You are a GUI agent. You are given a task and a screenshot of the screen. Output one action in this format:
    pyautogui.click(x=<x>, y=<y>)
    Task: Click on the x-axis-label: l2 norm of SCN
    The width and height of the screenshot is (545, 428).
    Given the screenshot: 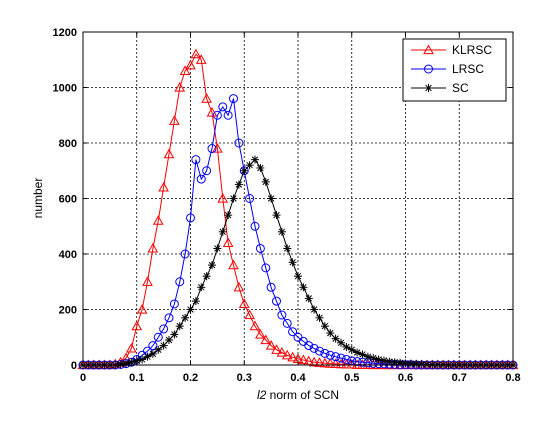 What is the action you would take?
    pyautogui.click(x=298, y=395)
    